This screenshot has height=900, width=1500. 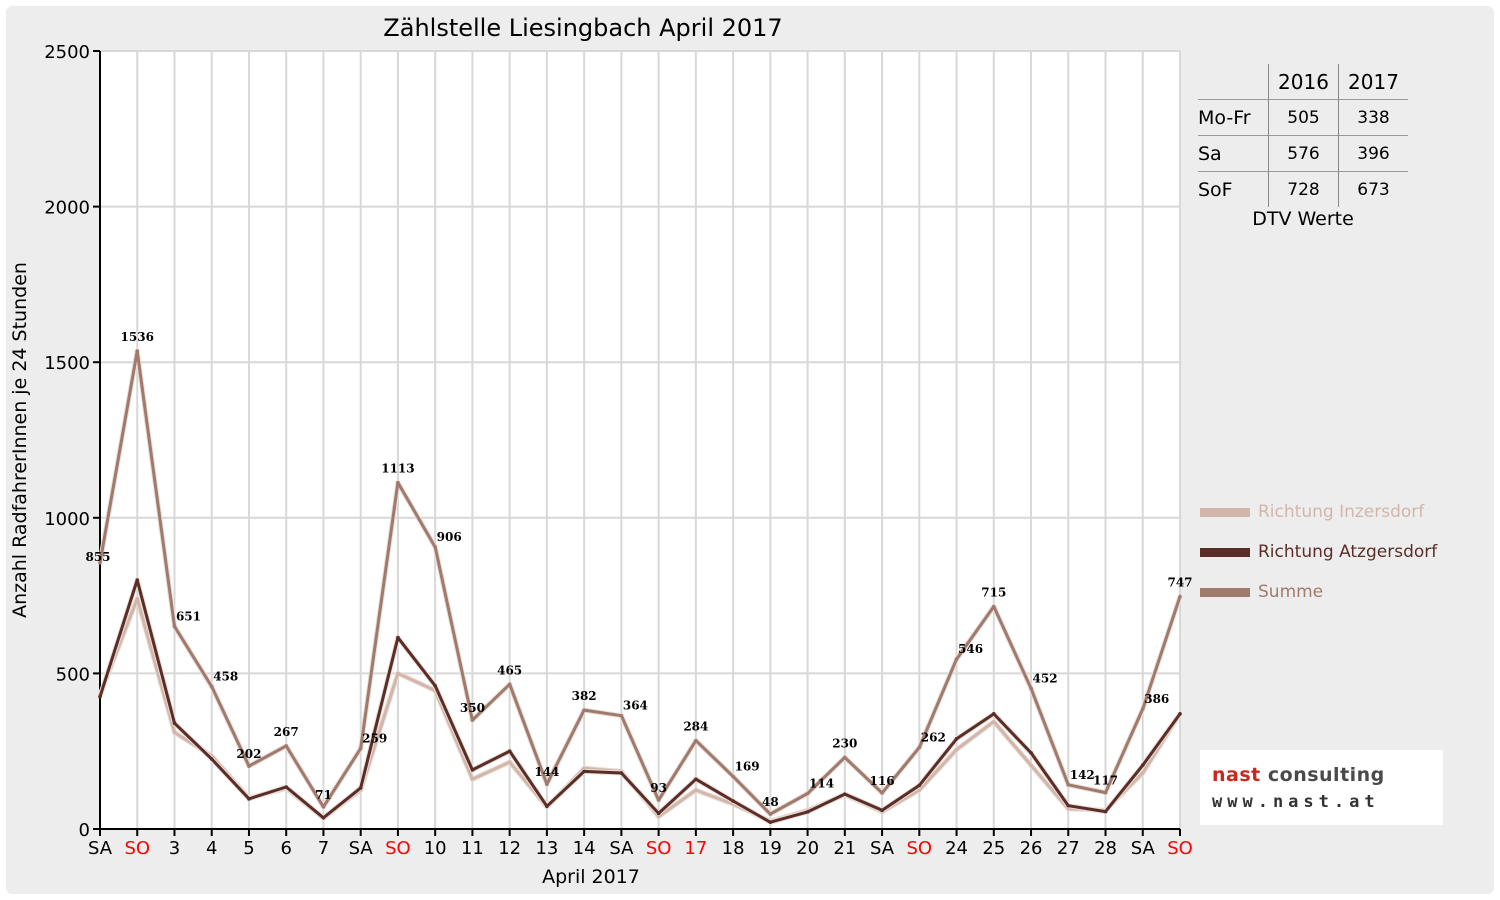 What do you see at coordinates (1321, 787) in the screenshot?
I see `nast-consulting-logo: nast consulting www.nast.at` at bounding box center [1321, 787].